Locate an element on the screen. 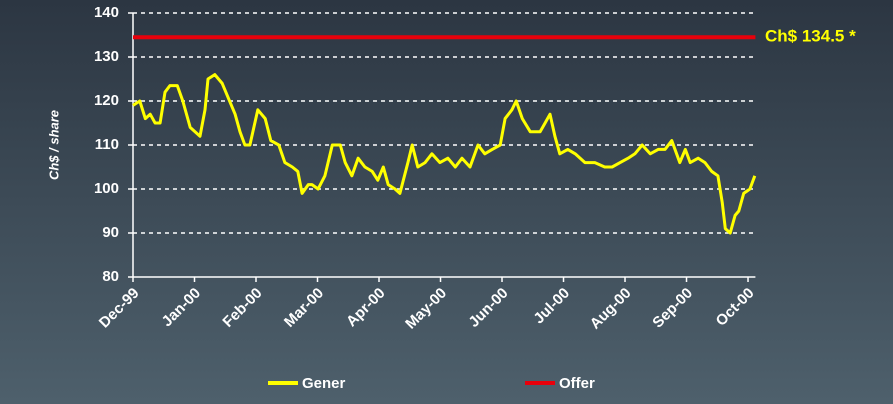 Image resolution: width=893 pixels, height=404 pixels. annotation: Ch$ 134.5 * is located at coordinates (810, 36).